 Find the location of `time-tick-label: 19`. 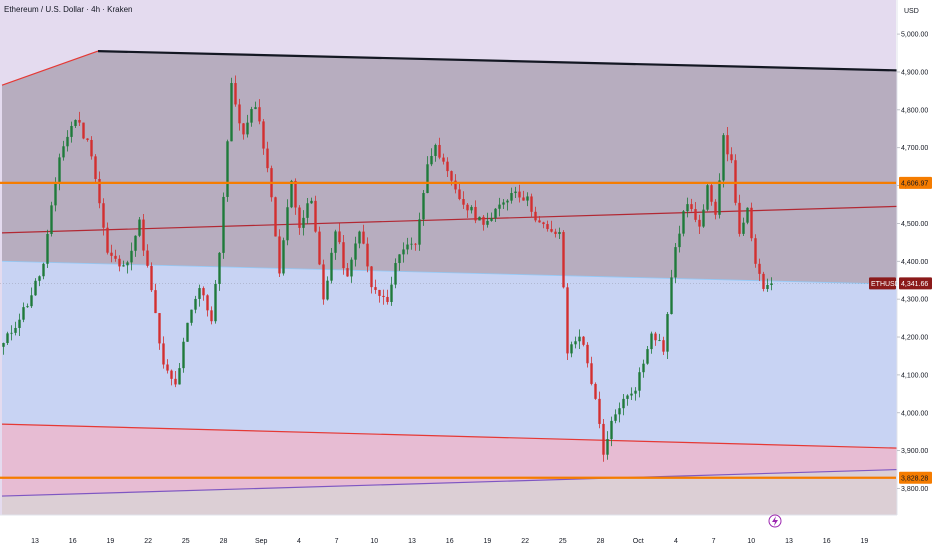

time-tick-label: 19 is located at coordinates (111, 541).